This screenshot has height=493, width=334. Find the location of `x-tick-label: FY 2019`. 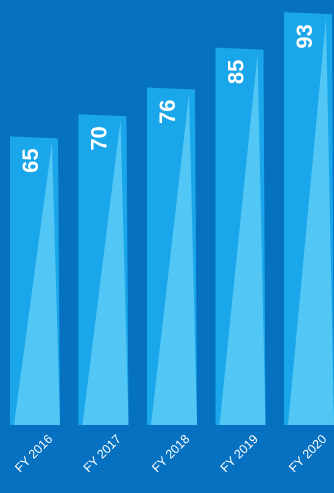

x-tick-label: FY 2019 is located at coordinates (239, 453).